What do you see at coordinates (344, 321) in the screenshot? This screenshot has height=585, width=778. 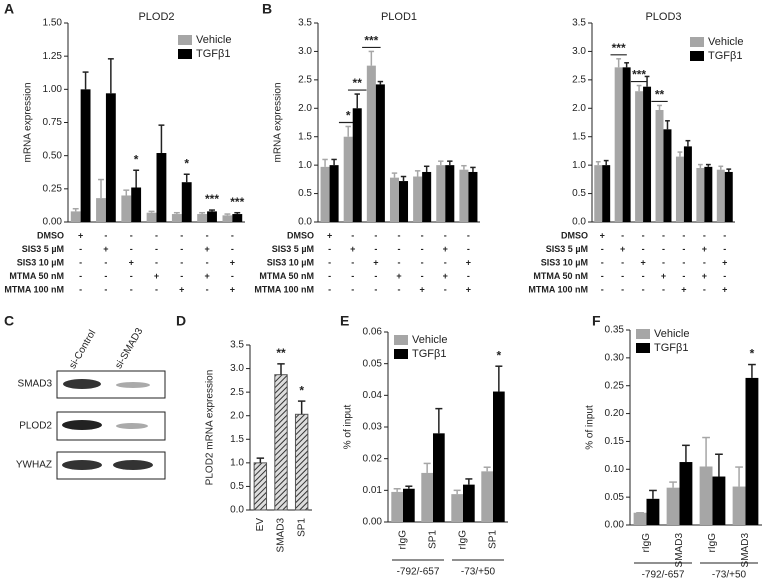 I see `panel-label: E` at bounding box center [344, 321].